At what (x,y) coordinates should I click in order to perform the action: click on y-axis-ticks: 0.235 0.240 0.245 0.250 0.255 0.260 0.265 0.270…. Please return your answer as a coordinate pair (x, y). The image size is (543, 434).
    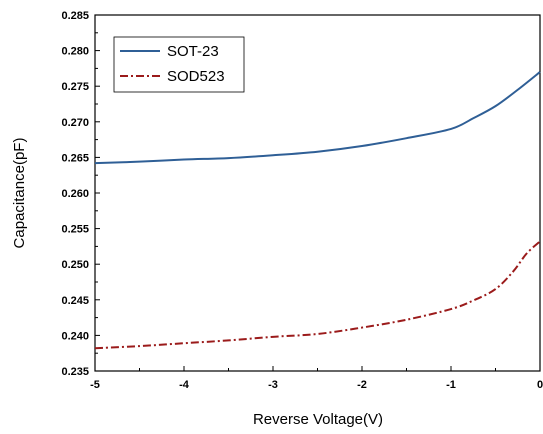
    Looking at the image, I should click on (80, 194).